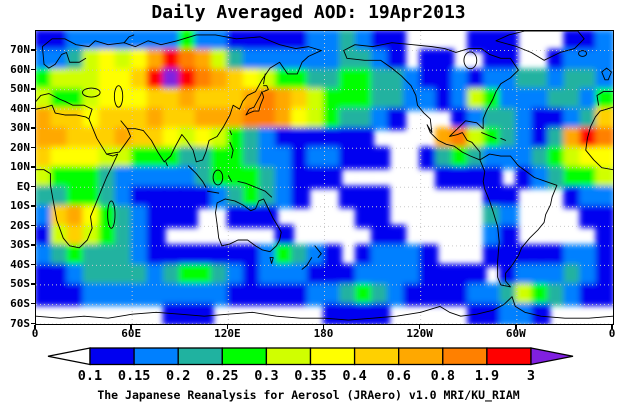 Image resolution: width=617 pixels, height=408 pixels. What do you see at coordinates (515, 333) in the screenshot?
I see `lon-tick-label: 60W` at bounding box center [515, 333].